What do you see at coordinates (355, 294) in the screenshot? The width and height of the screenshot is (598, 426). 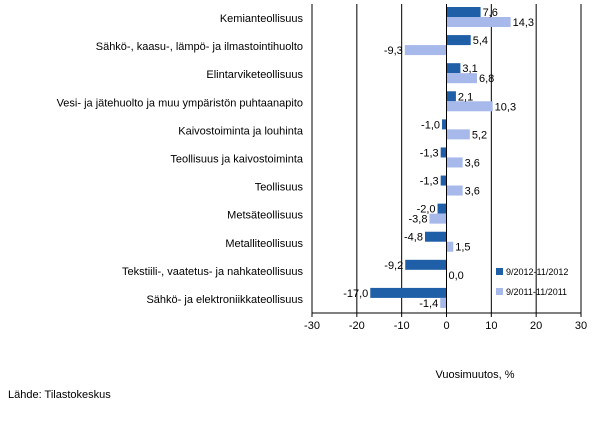 I see `value-label: -17,0` at bounding box center [355, 294].